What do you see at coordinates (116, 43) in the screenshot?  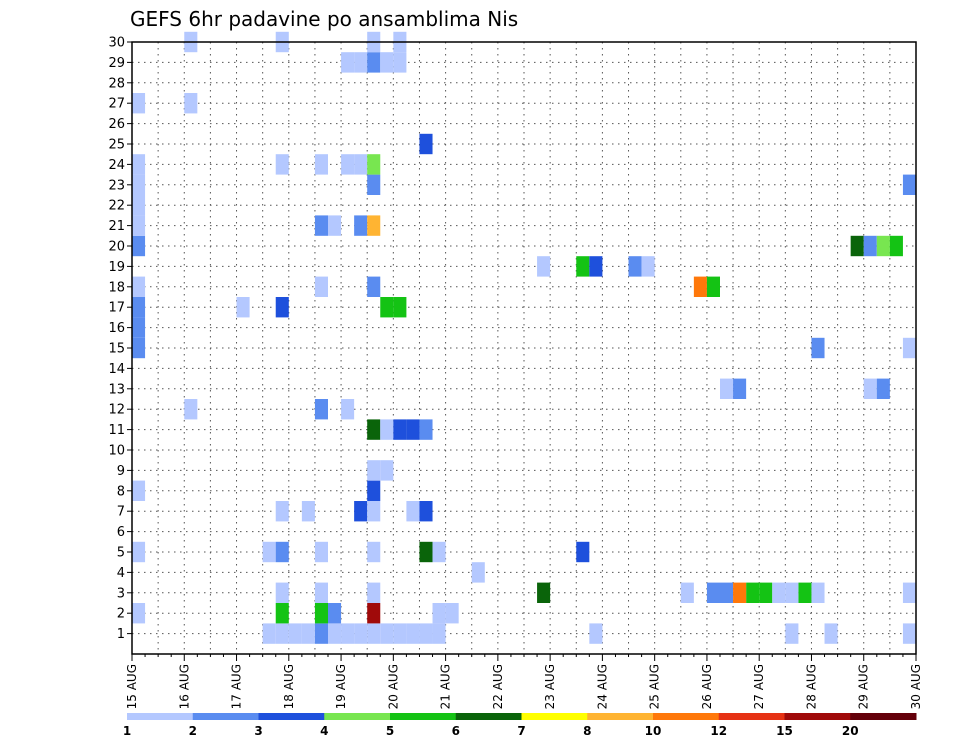 I see `y-tick-label: 30` at bounding box center [116, 43].